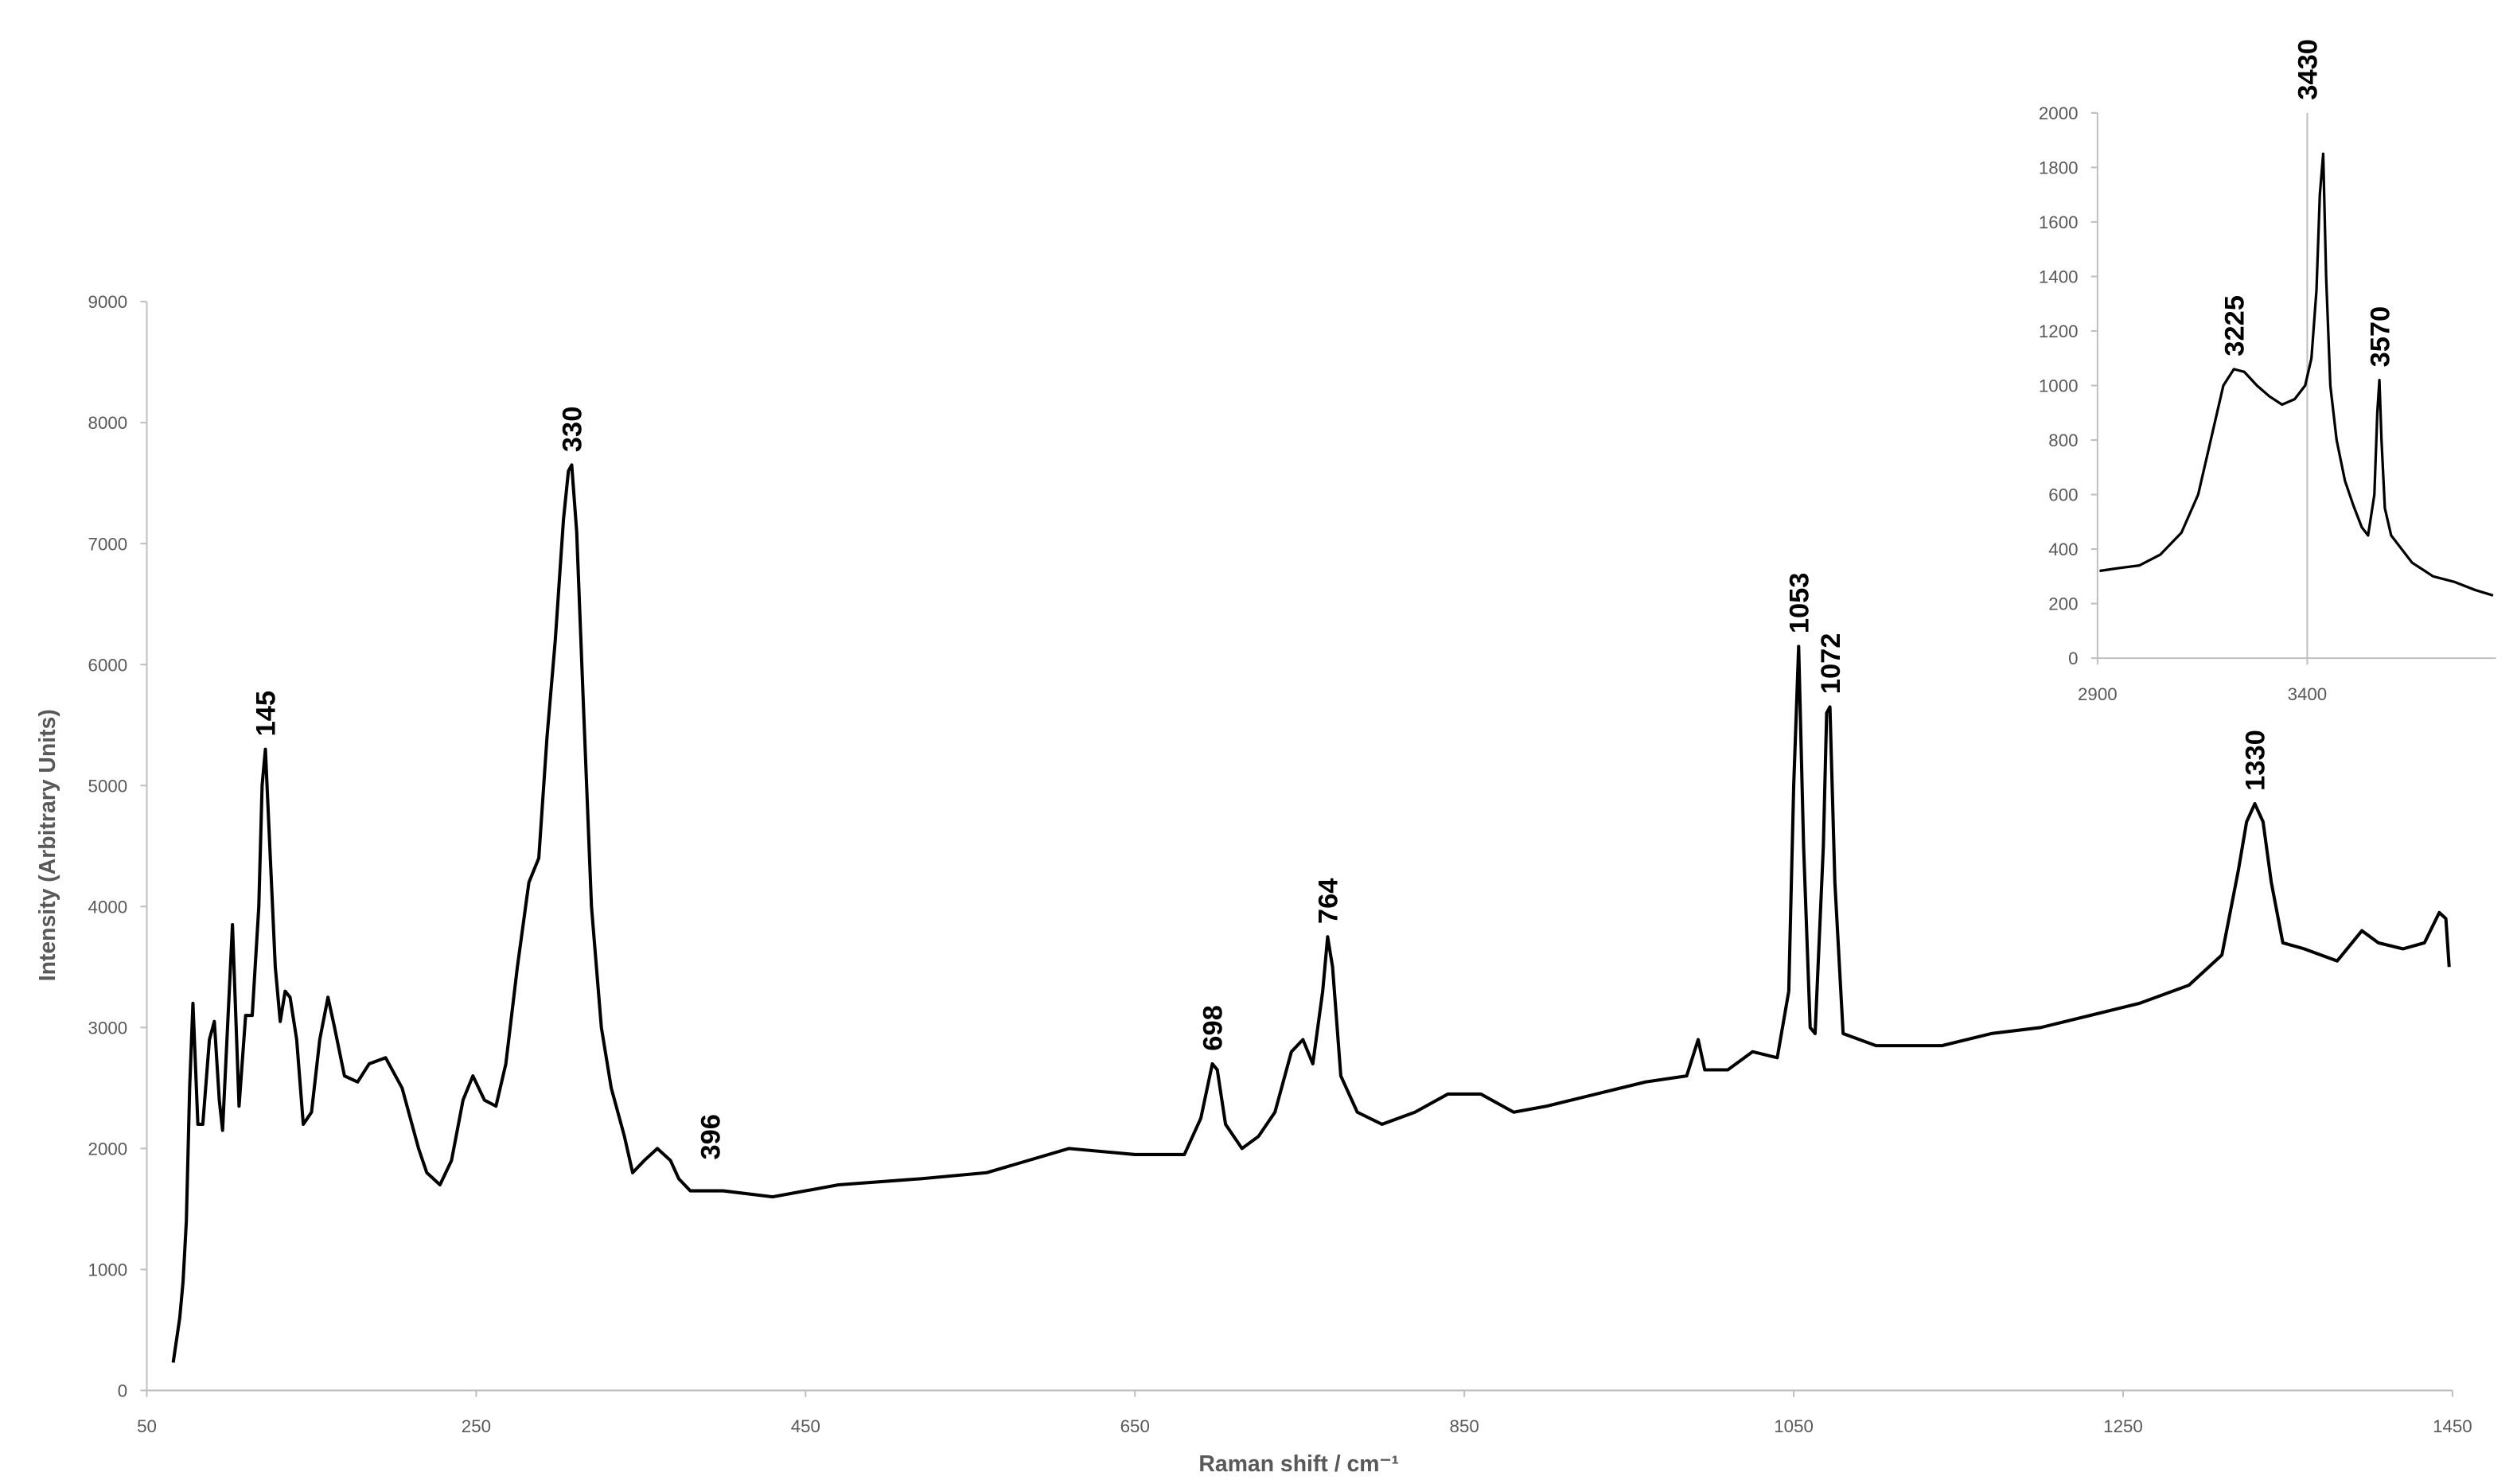 This screenshot has width=2517, height=1484. Describe the element at coordinates (476, 1426) in the screenshot. I see `x-tick-label: 250` at that location.